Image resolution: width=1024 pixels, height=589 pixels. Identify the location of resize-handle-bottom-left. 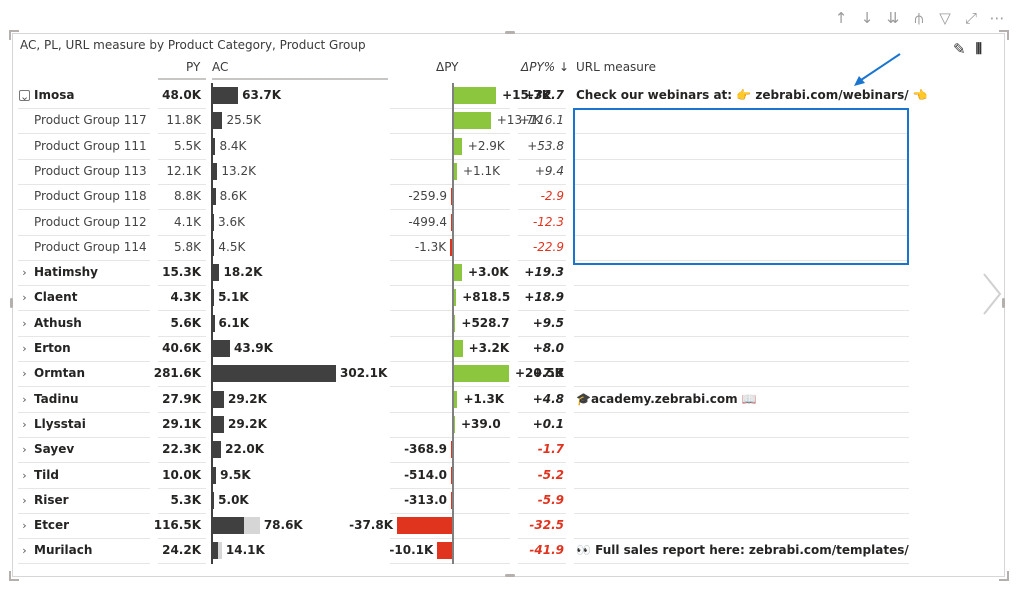
(14, 576).